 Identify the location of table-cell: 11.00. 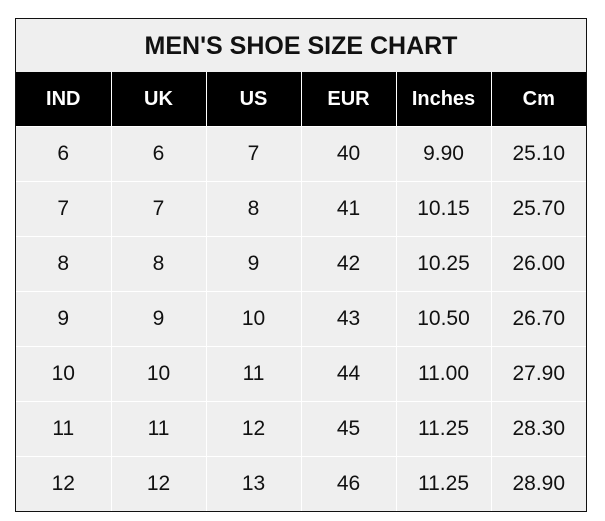
(443, 374).